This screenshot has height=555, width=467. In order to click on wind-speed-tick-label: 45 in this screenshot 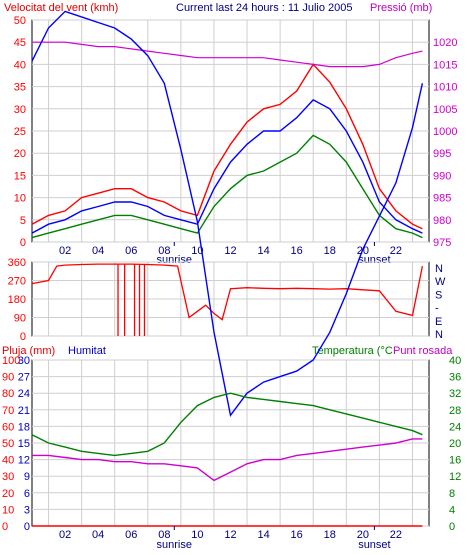, I will do `click(20, 43)`.